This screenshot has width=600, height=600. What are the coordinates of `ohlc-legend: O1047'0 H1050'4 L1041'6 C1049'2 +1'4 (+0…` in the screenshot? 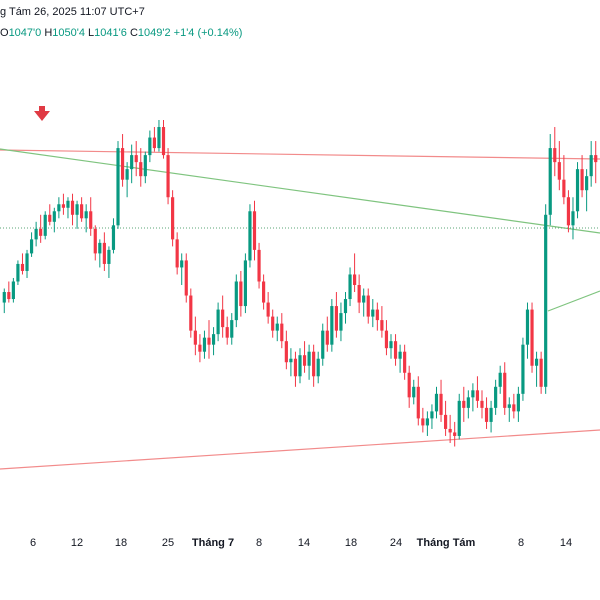 It's located at (121, 35).